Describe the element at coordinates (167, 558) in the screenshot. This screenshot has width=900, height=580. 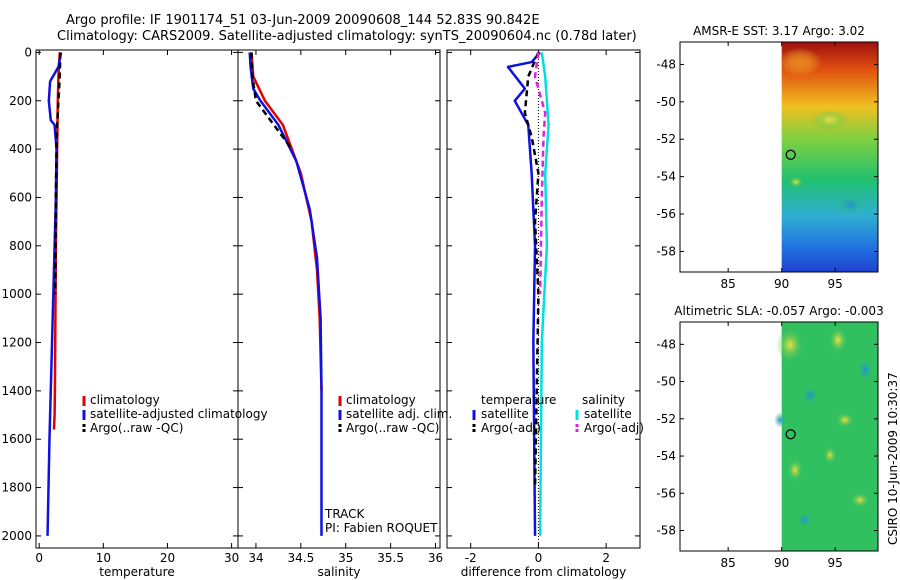
I see `x-tick-label: 20` at that location.